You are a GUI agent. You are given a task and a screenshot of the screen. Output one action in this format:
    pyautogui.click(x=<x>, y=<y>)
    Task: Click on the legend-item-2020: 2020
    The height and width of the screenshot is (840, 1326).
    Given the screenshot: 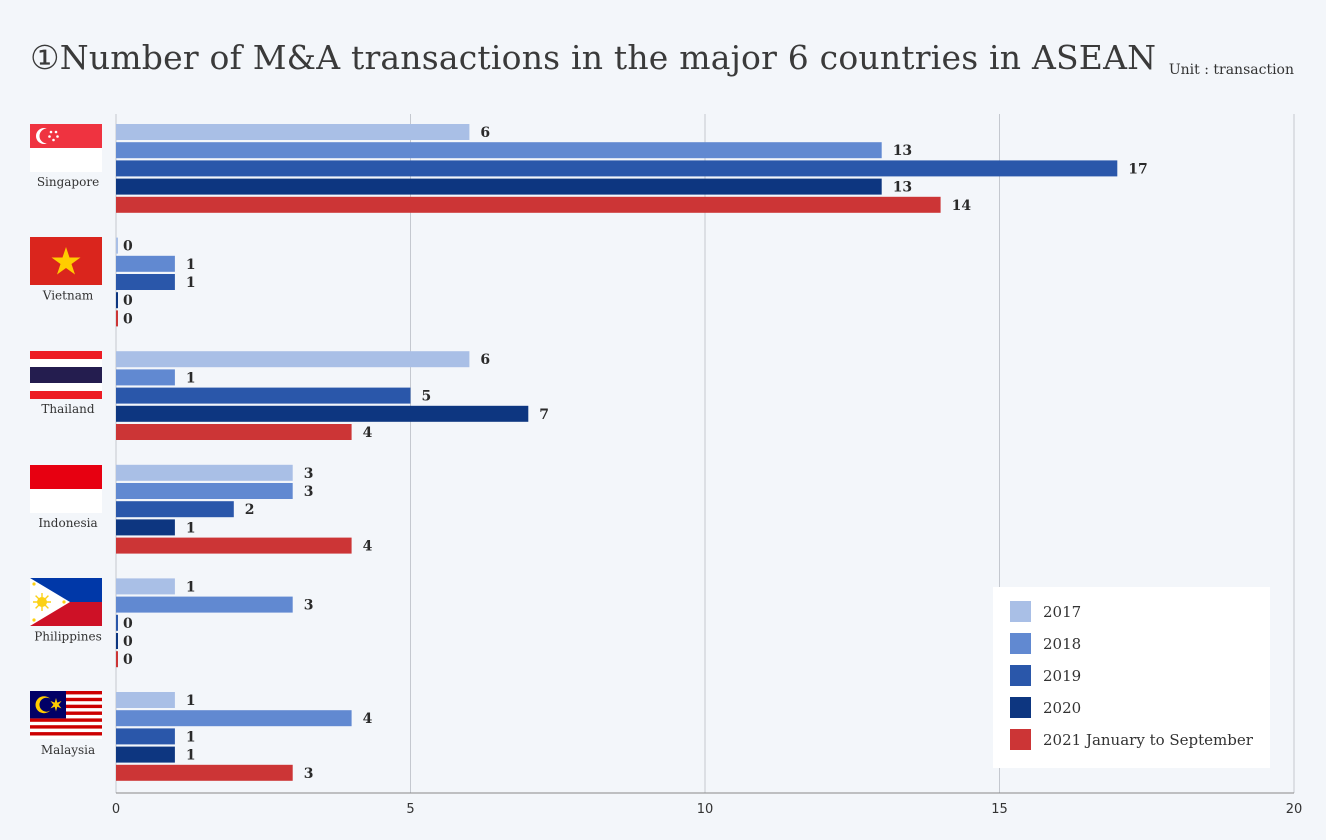 What is the action you would take?
    pyautogui.click(x=1045, y=707)
    